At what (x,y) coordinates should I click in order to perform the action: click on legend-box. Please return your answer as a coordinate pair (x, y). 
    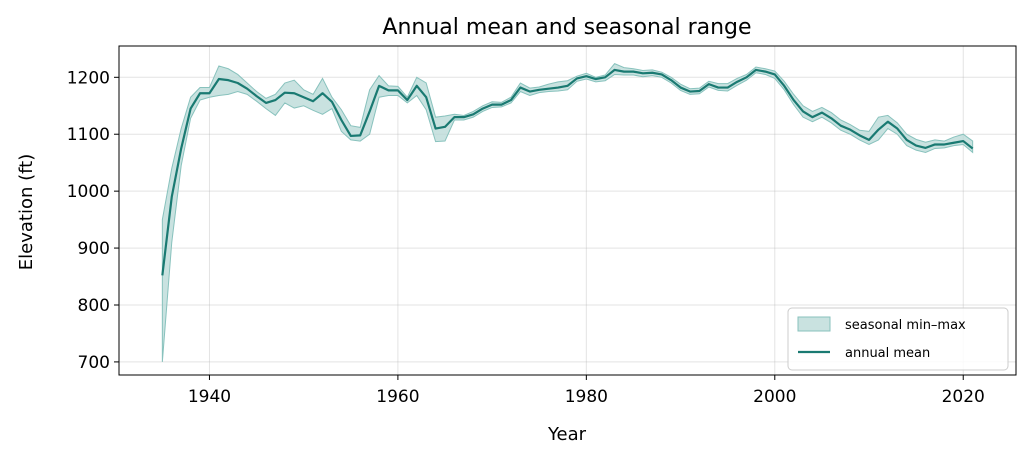
    Looking at the image, I should click on (898, 339).